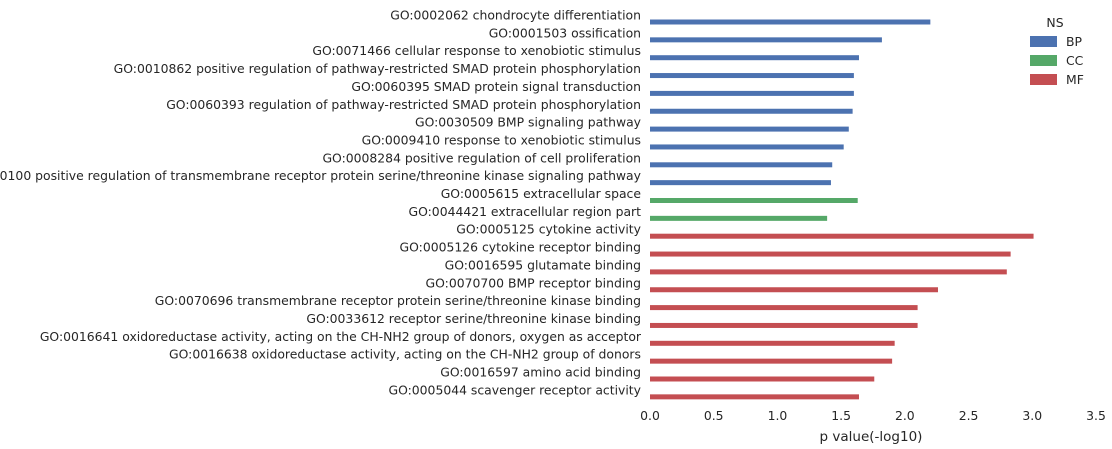 The height and width of the screenshot is (449, 1112). What do you see at coordinates (1075, 79) in the screenshot?
I see `legend-label-mf: MF` at bounding box center [1075, 79].